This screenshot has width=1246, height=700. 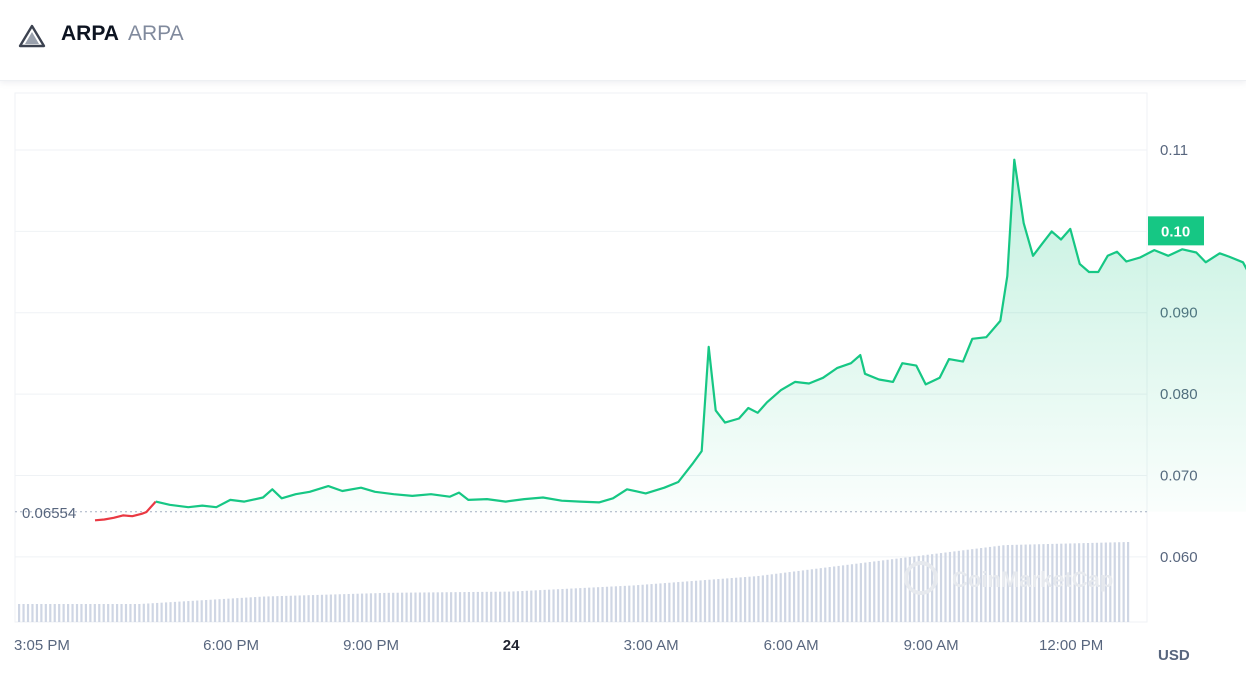 What do you see at coordinates (791, 645) in the screenshot?
I see `x-tick-label: 6:00 AM` at bounding box center [791, 645].